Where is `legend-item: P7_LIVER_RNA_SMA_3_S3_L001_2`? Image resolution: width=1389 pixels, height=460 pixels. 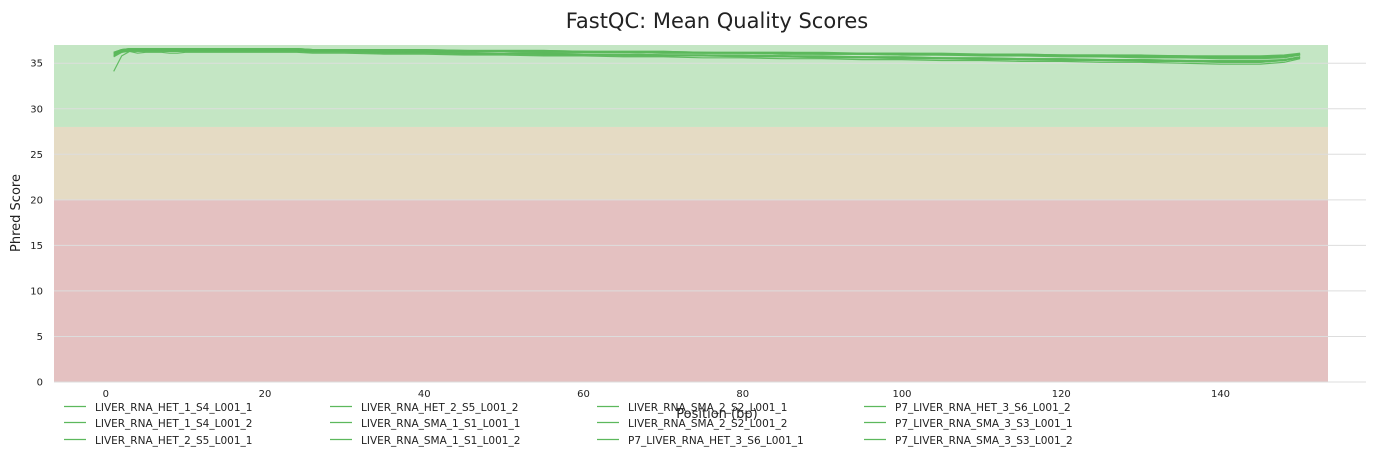 legend-item: P7_LIVER_RNA_SMA_3_S3_L001_2 is located at coordinates (968, 441).